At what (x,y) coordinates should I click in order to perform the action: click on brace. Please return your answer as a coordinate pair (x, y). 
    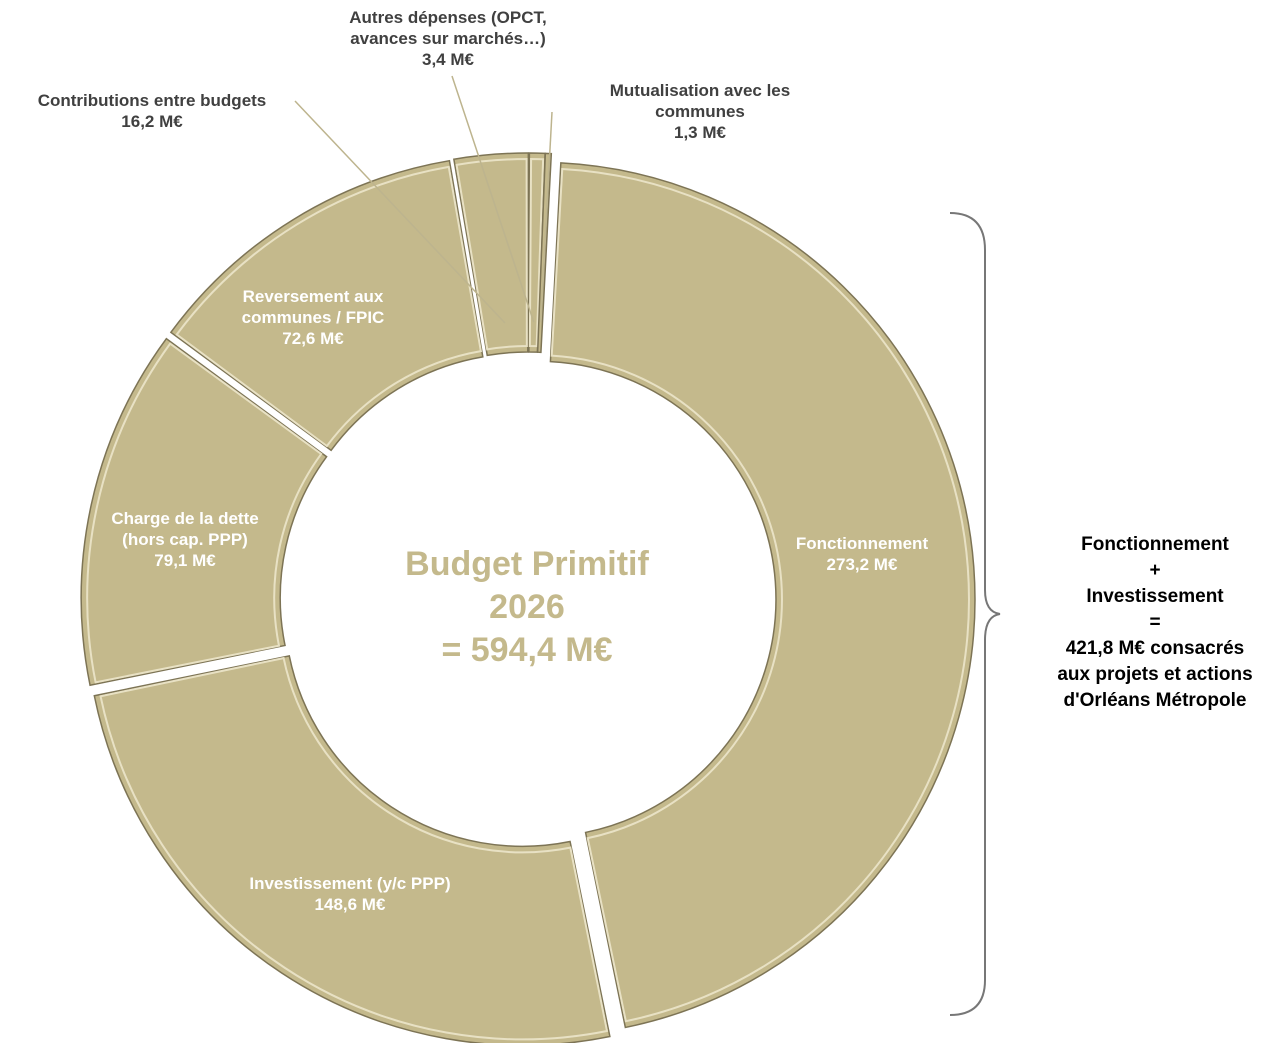
    Looking at the image, I should click on (975, 614).